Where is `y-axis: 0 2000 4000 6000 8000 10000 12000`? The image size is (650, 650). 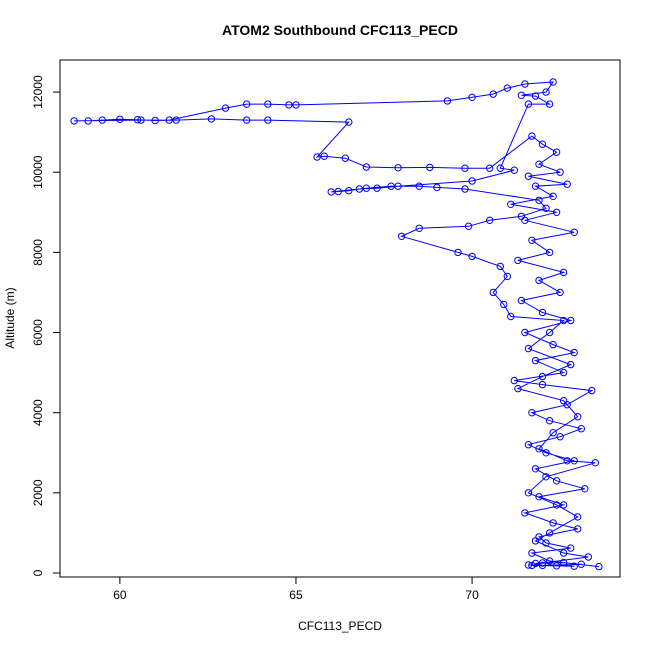 y-axis: 0 2000 4000 6000 8000 10000 12000 is located at coordinates (46, 325).